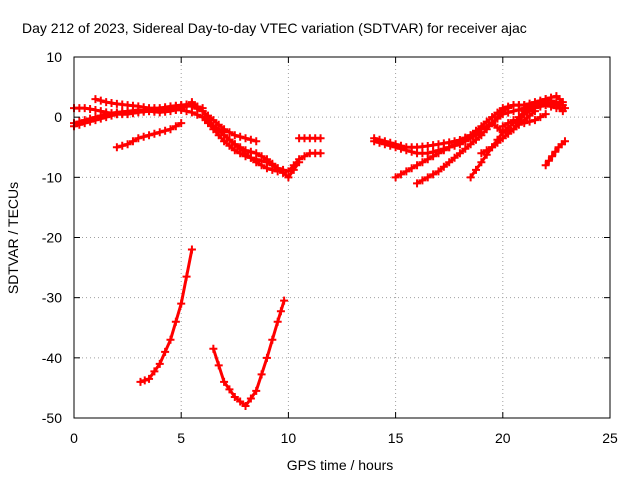  What do you see at coordinates (610, 438) in the screenshot?
I see `x-tick-label: 25` at bounding box center [610, 438].